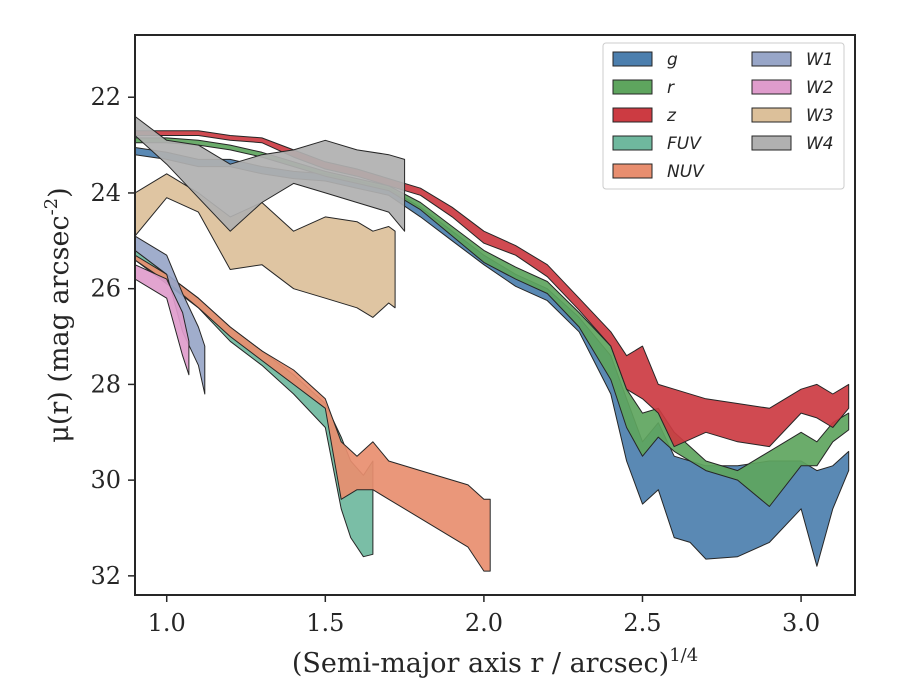  What do you see at coordinates (105, 384) in the screenshot?
I see `y-tick-label: 28` at bounding box center [105, 384].